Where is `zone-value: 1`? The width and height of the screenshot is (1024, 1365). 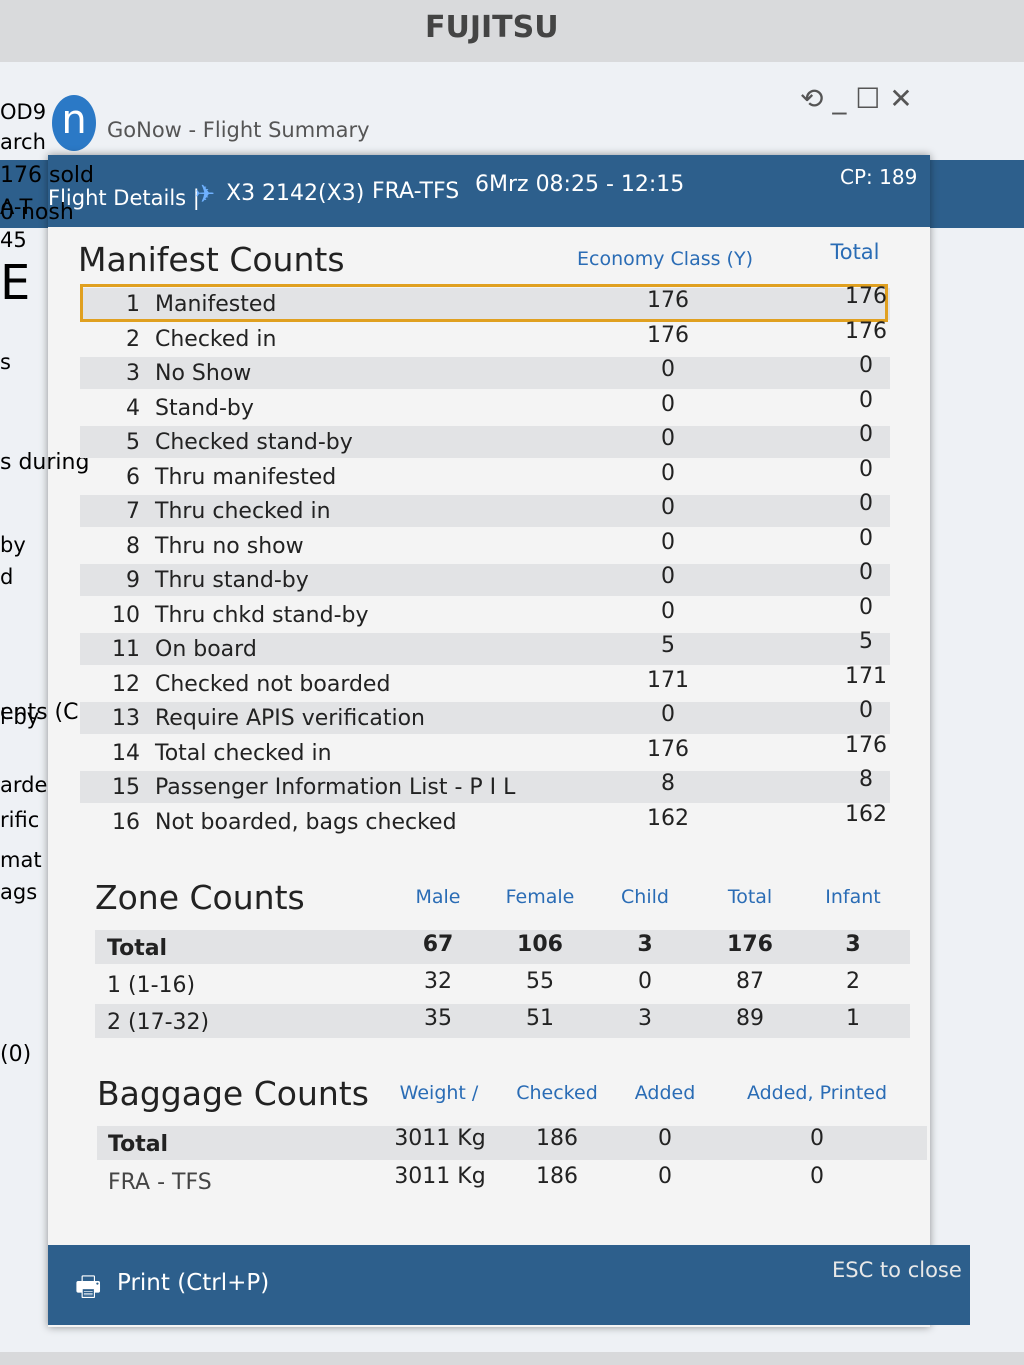
zone-value: 1 is located at coordinates (853, 1018).